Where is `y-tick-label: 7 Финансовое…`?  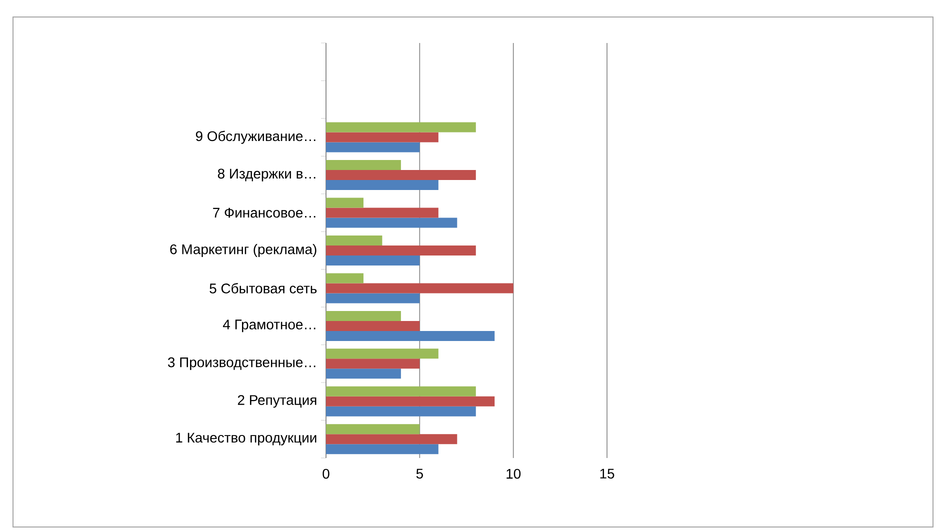 y-tick-label: 7 Финансовое… is located at coordinates (264, 213).